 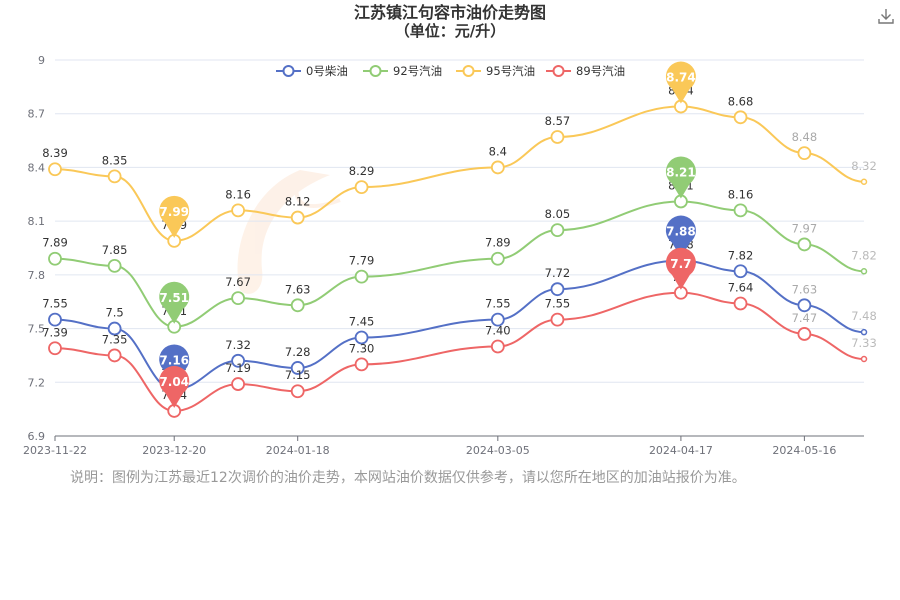 What do you see at coordinates (115, 160) in the screenshot?
I see `data-label: 8.35` at bounding box center [115, 160].